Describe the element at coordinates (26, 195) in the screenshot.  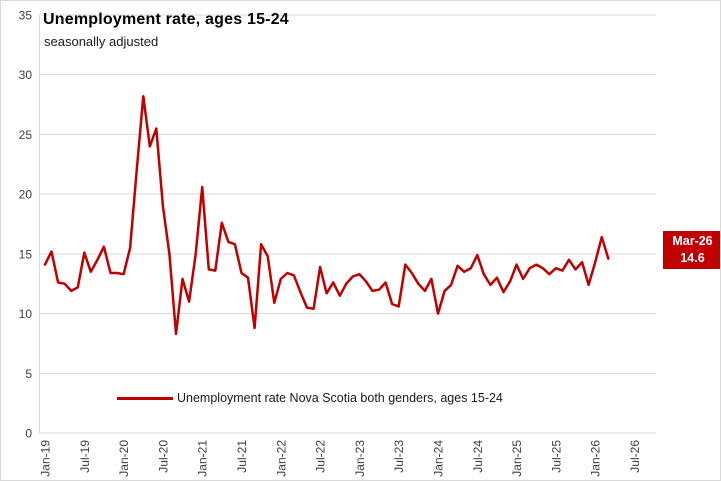
I see `y-axis-tick-label: 20` at that location.